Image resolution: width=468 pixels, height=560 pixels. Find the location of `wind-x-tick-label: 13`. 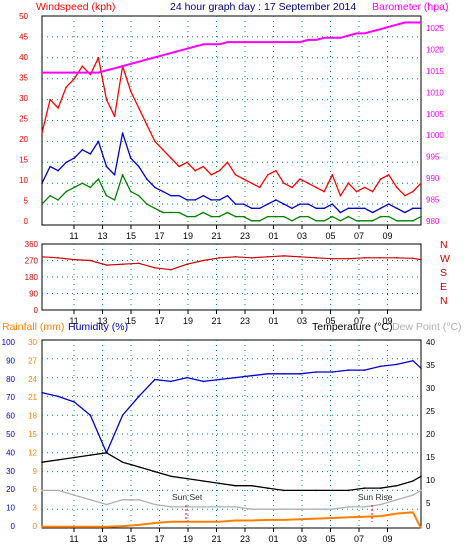

wind-x-tick-label: 13 is located at coordinates (102, 236).